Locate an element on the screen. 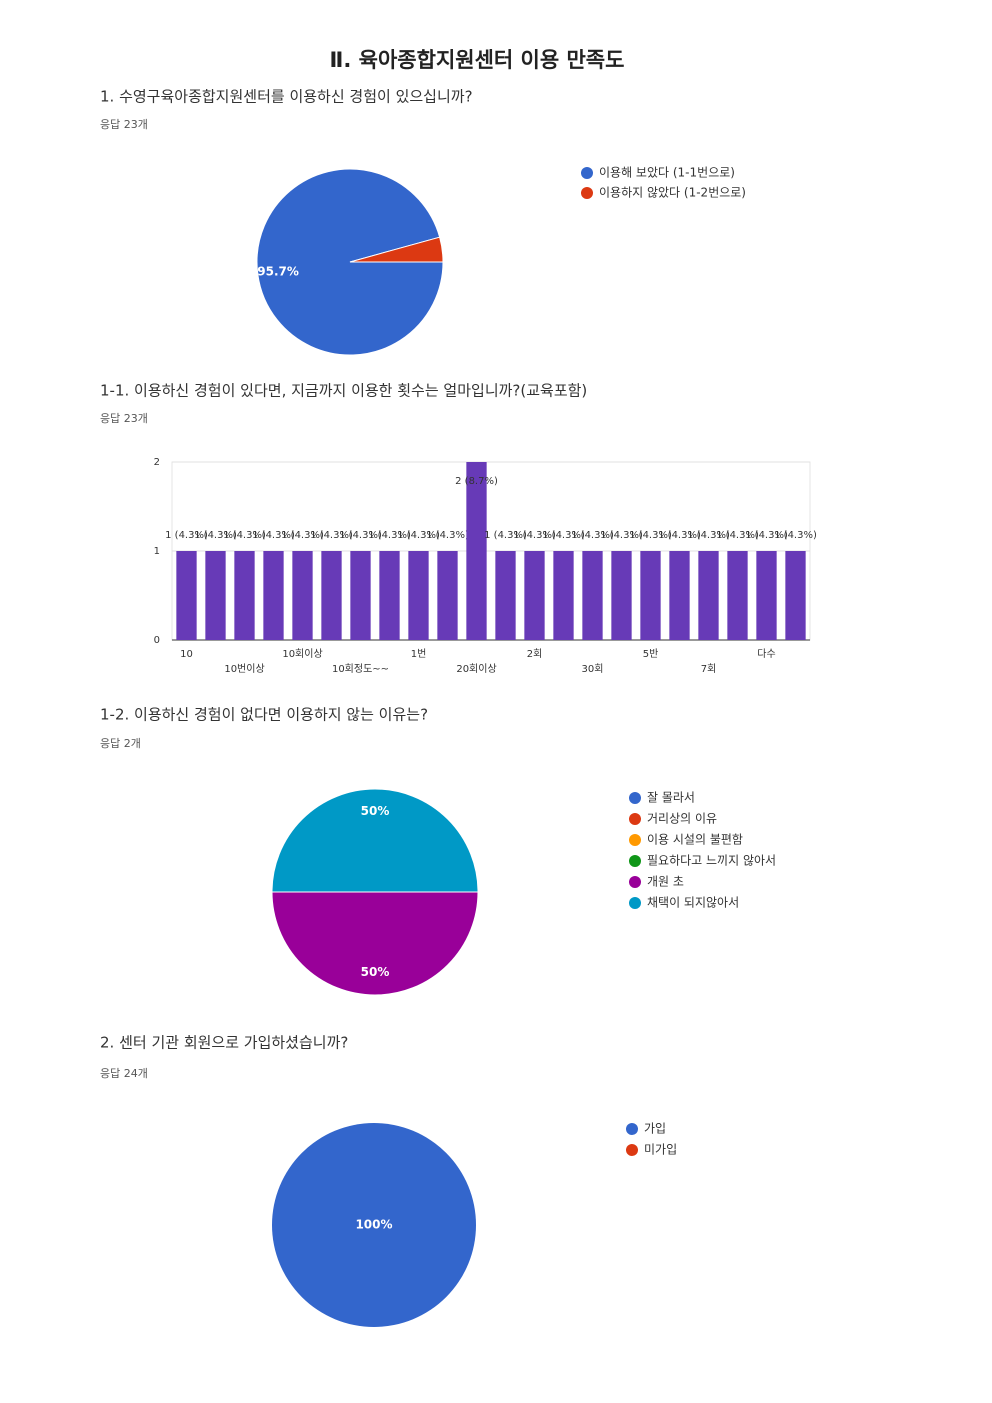 The height and width of the screenshot is (1403, 992). x-tick-label: 1번 is located at coordinates (419, 654).